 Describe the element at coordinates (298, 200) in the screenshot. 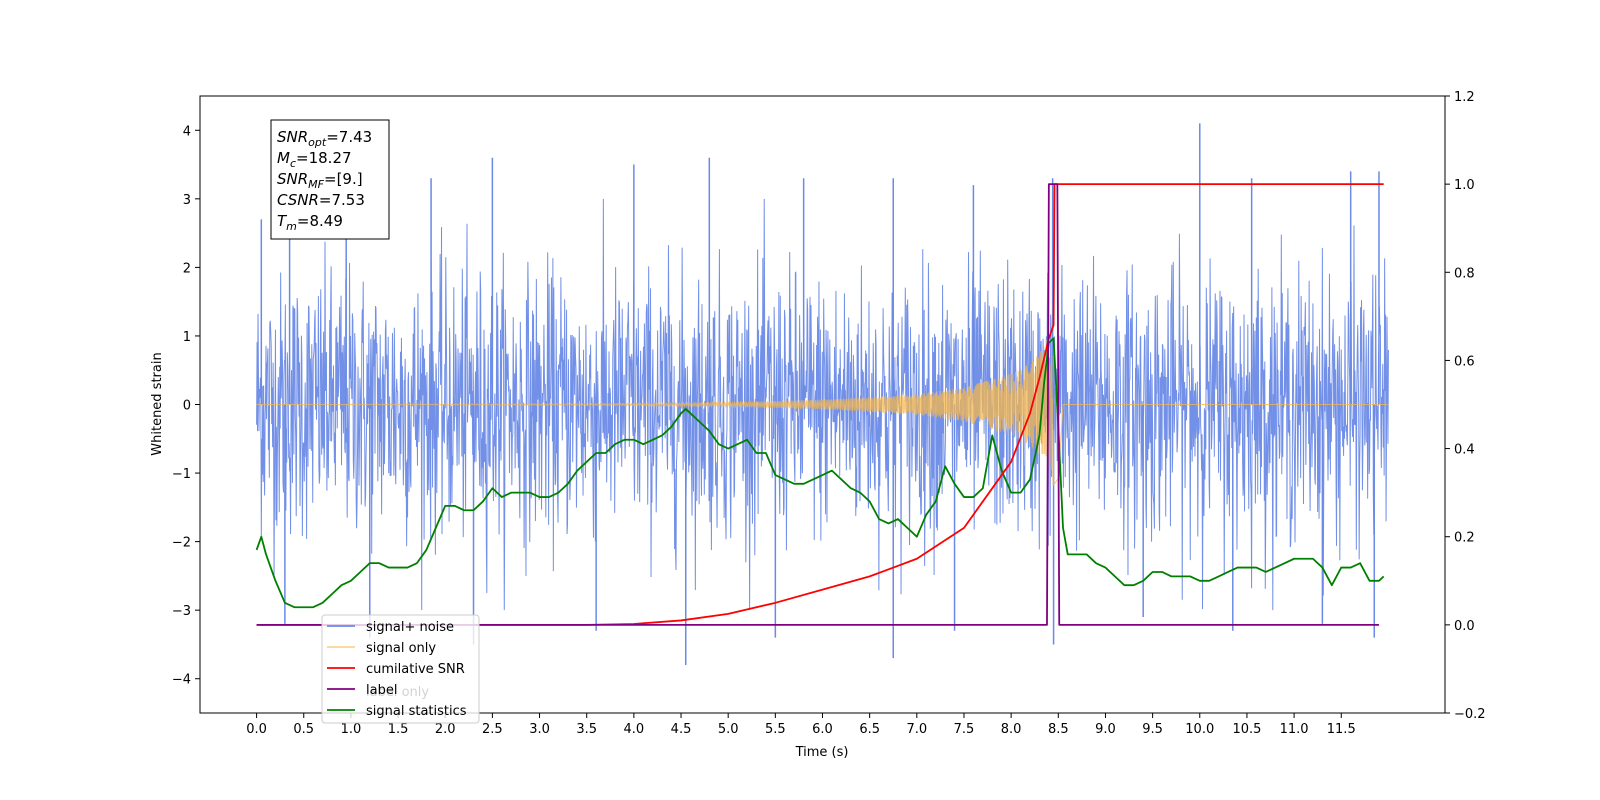

I see `annotation-name: CSNR` at that location.